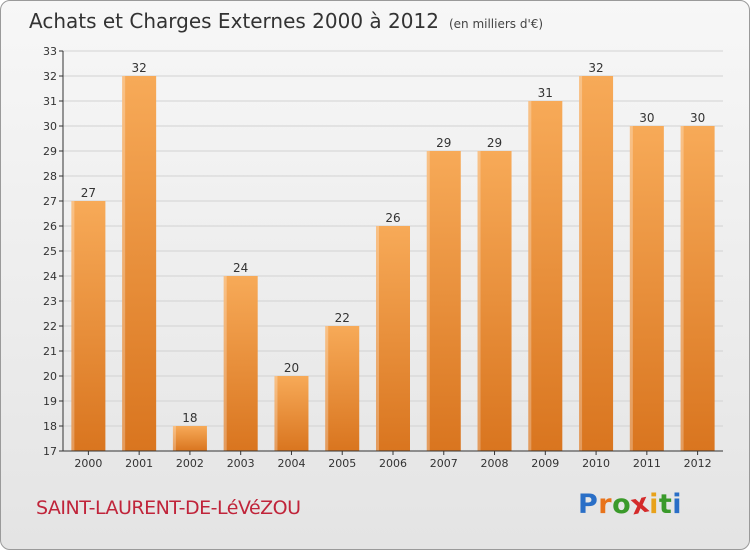  I want to click on y-tick-label: 27, so click(50, 201).